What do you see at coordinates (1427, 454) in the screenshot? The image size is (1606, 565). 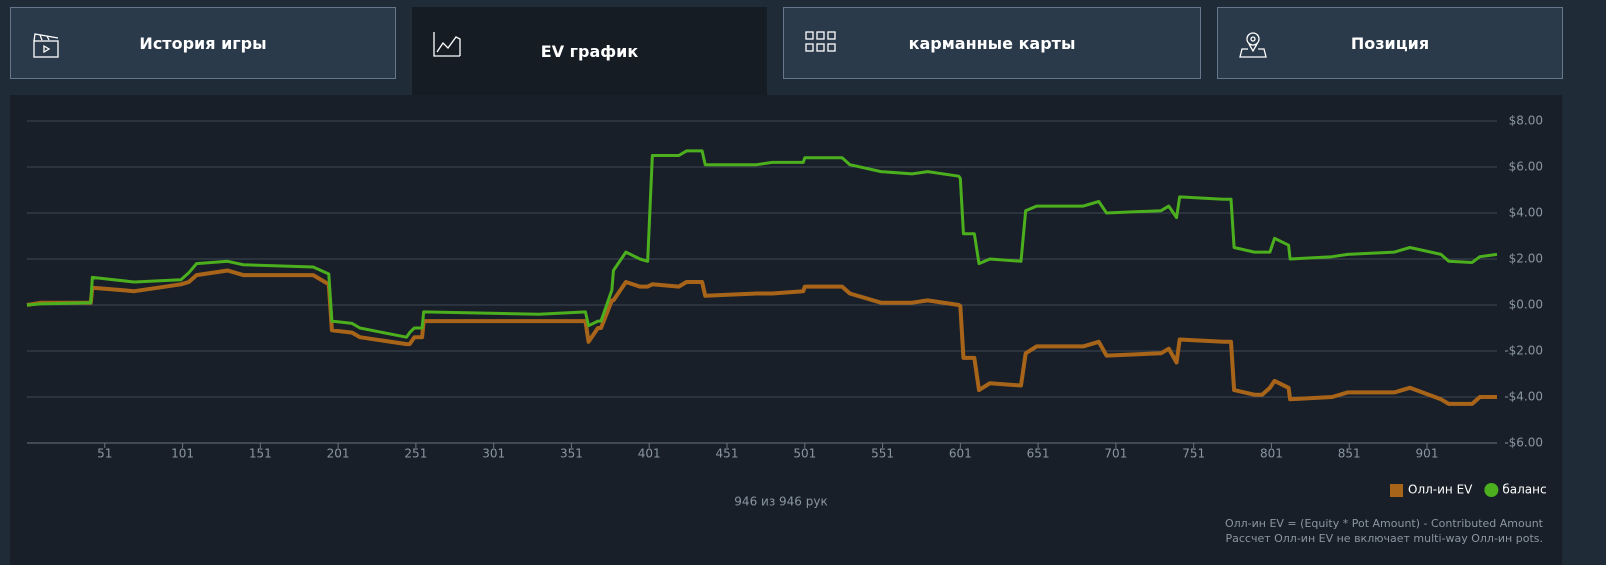 I see `x-tick-label: 901` at bounding box center [1427, 454].